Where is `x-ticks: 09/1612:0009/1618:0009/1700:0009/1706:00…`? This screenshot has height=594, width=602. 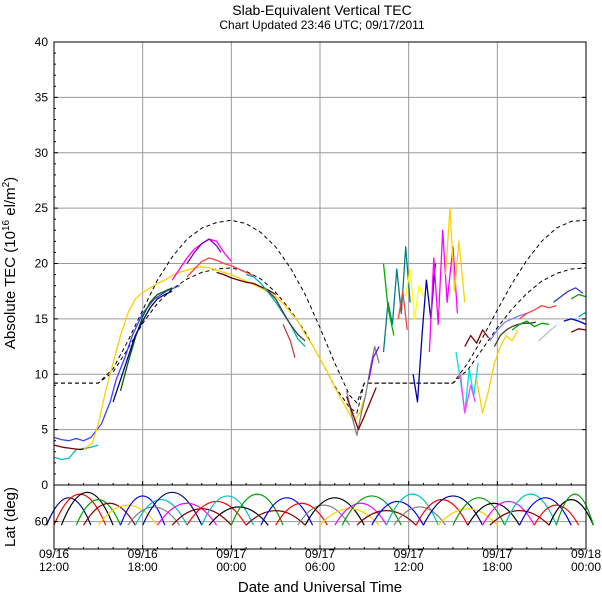 x-ticks: 09/1612:0009/1618:0009/1700:0009/1706:00… is located at coordinates (320, 527).